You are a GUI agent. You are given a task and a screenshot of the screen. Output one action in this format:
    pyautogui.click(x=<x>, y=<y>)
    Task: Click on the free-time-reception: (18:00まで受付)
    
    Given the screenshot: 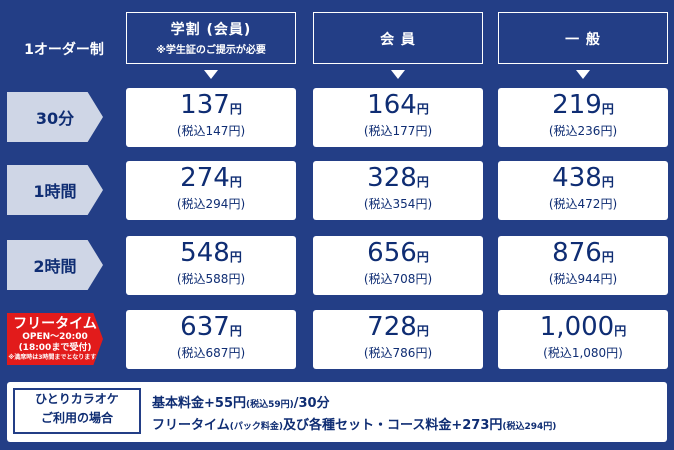 What is the action you would take?
    pyautogui.click(x=55, y=348)
    